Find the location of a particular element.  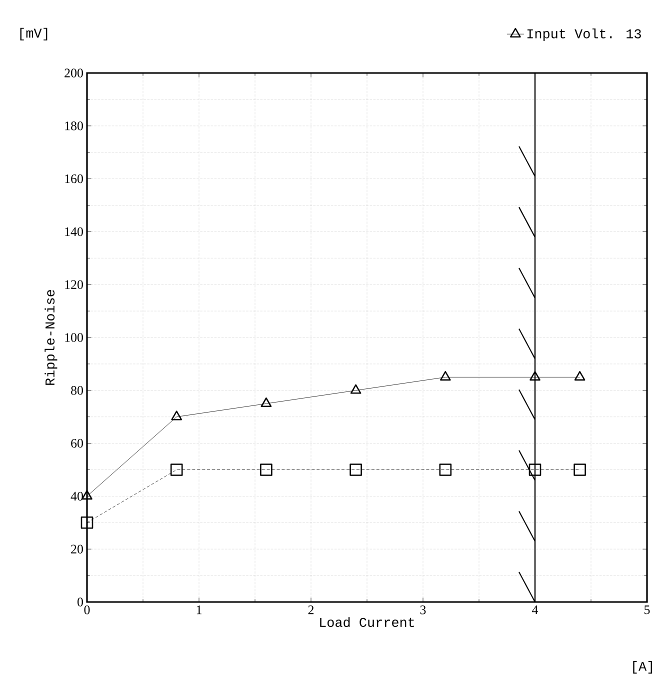

y-tick-label: 60 is located at coordinates (77, 443).